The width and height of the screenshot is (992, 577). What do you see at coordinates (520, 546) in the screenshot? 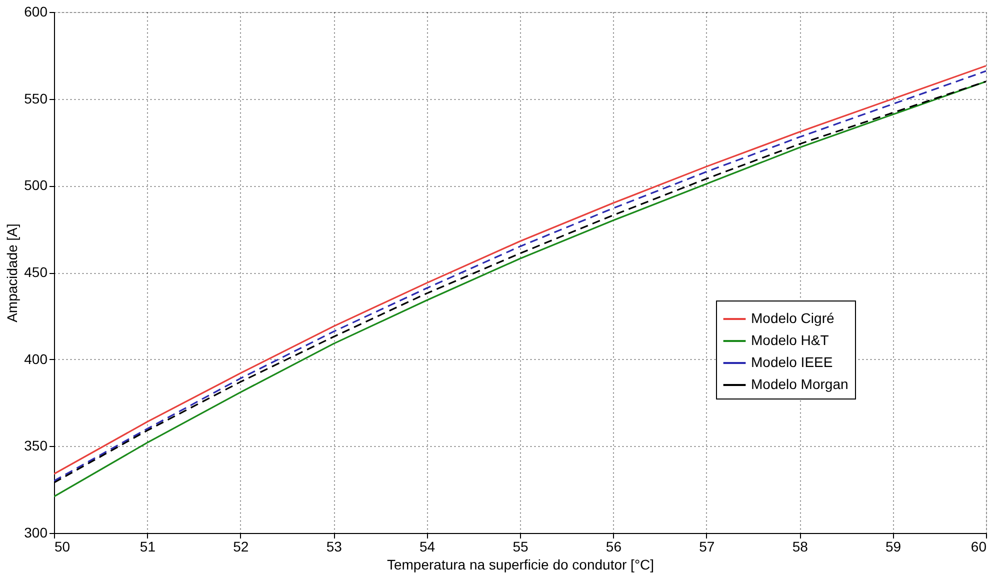
I see `x-tick-label: 55` at bounding box center [520, 546].